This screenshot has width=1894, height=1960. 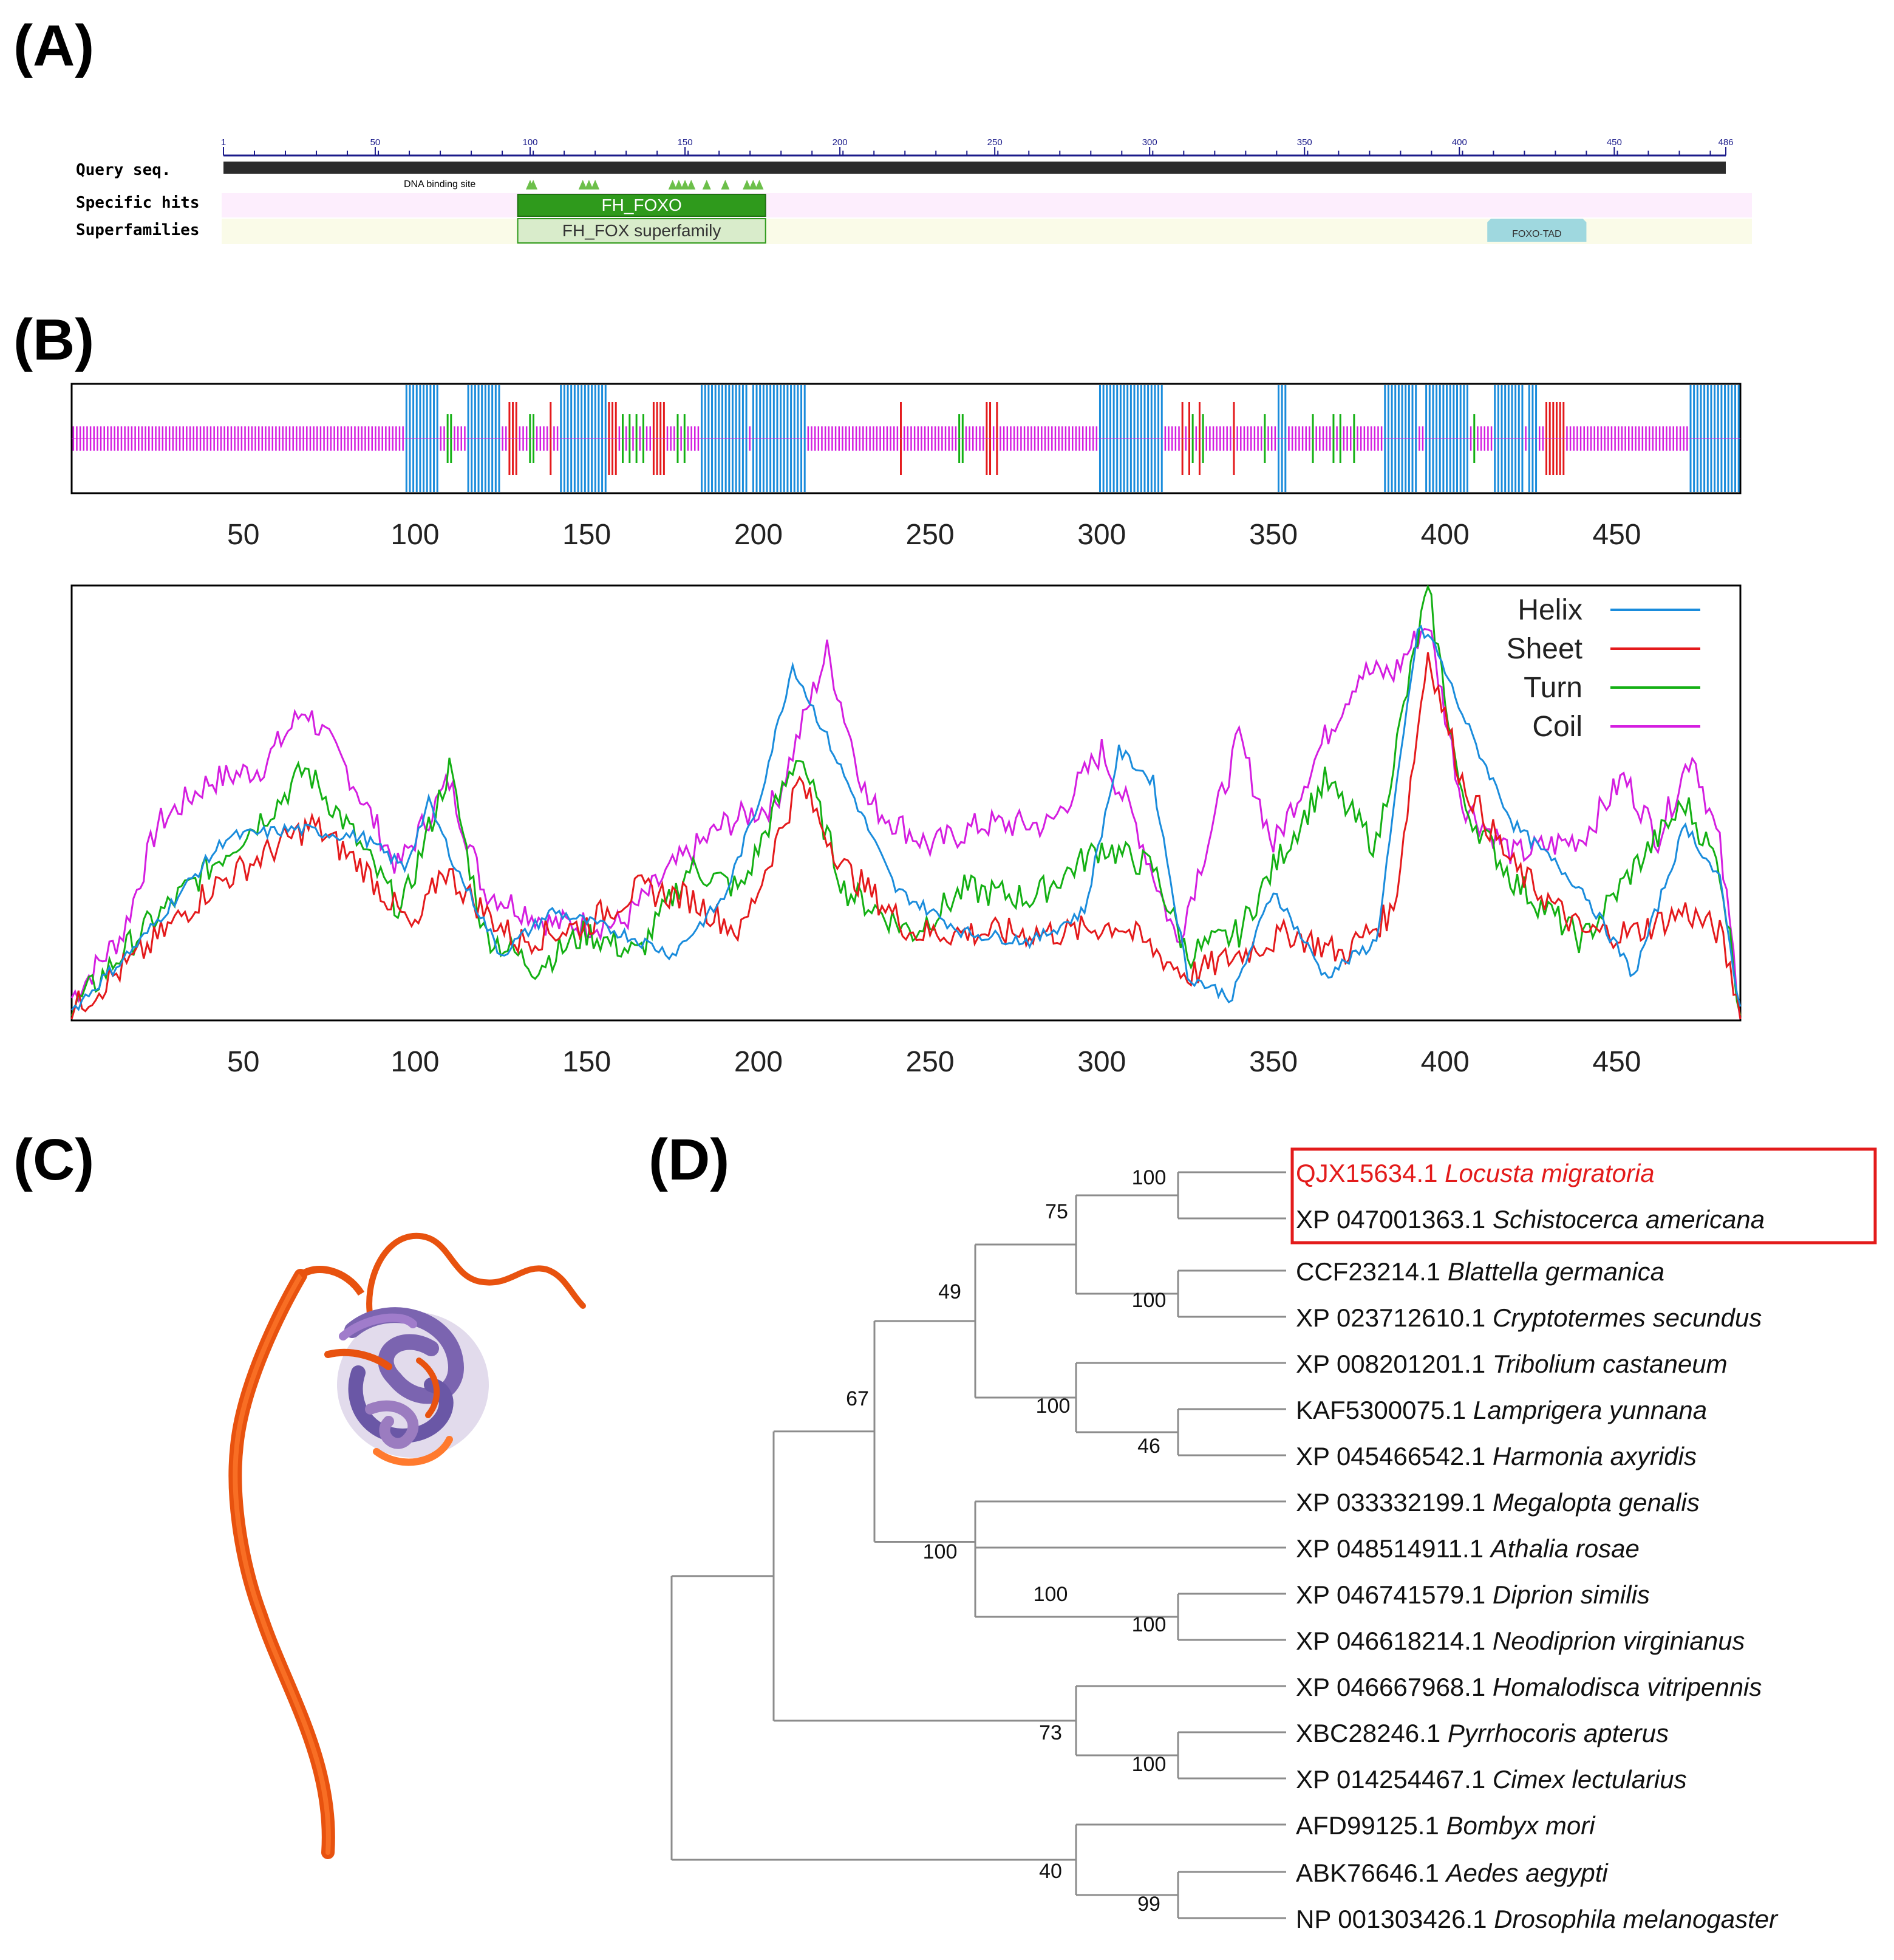 What do you see at coordinates (407, 1545) in the screenshot?
I see `protein-3d-structure` at bounding box center [407, 1545].